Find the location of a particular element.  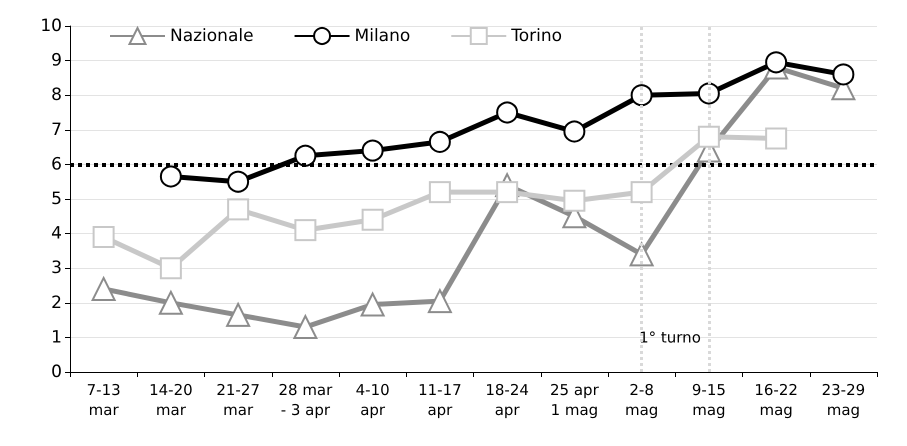

legend-label: Torino is located at coordinates (536, 36).